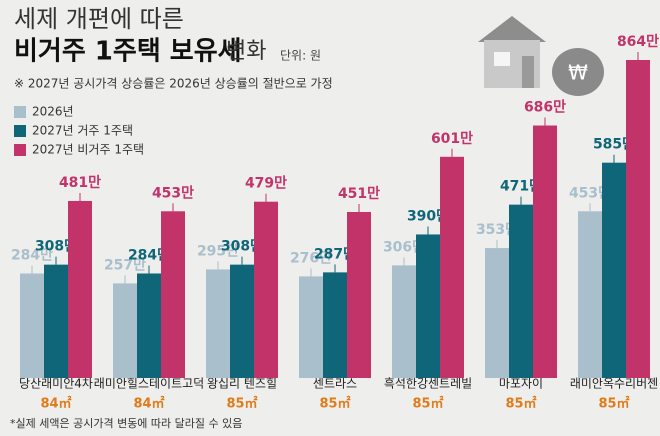  I want to click on x-tick-label: 흑석한강센트레빌, so click(428, 384).